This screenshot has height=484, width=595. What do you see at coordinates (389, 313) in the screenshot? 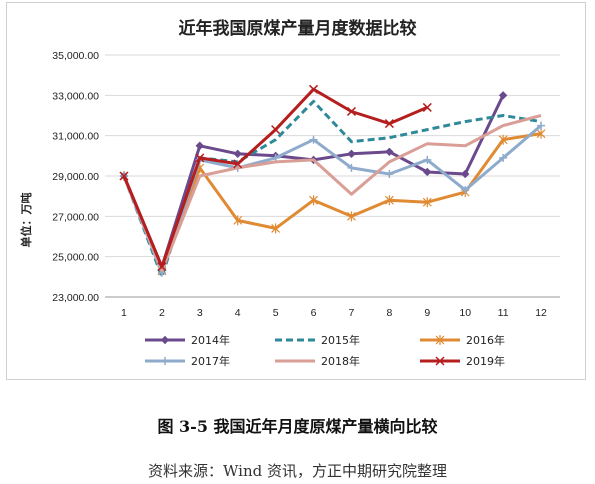
I see `x-tick-label: 8` at bounding box center [389, 313].